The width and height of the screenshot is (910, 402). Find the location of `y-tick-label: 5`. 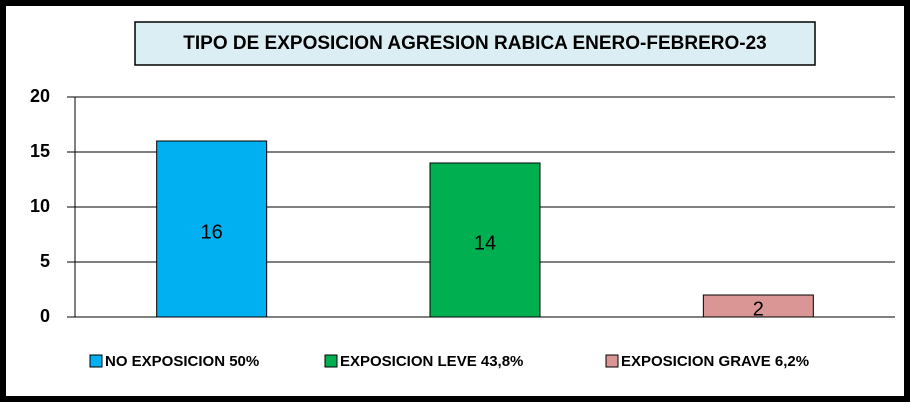

y-tick-label: 5 is located at coordinates (45, 261).